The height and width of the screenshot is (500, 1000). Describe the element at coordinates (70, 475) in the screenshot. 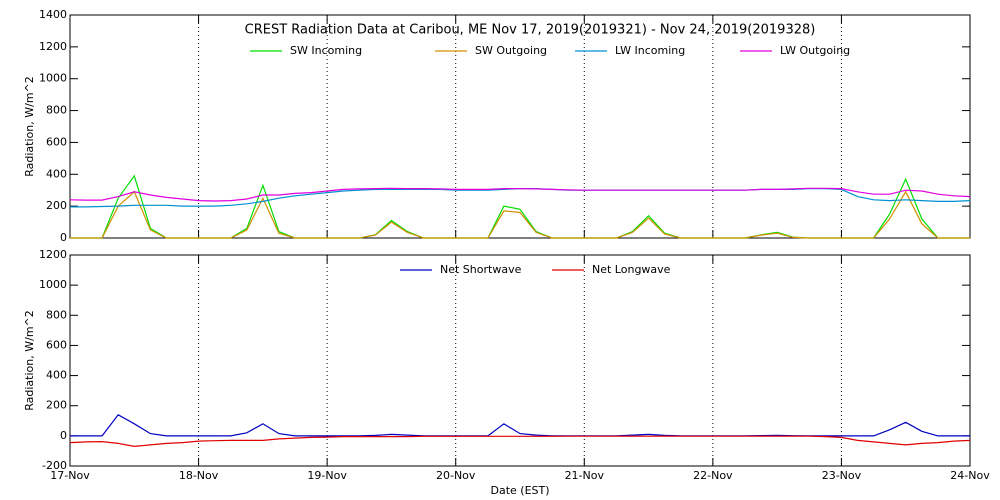

I see `x-tick-label: 17-Nov` at that location.